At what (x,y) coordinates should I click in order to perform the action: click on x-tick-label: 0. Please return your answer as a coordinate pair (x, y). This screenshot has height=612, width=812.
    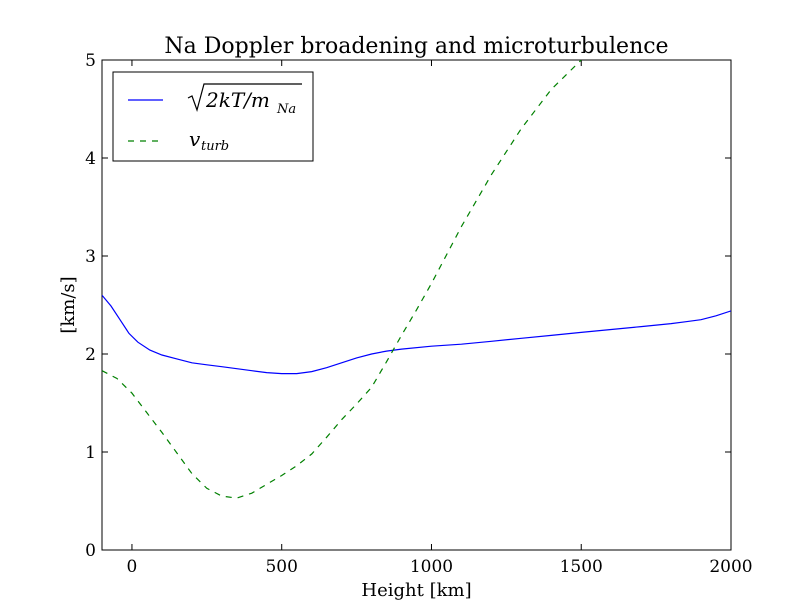
    Looking at the image, I should click on (132, 567).